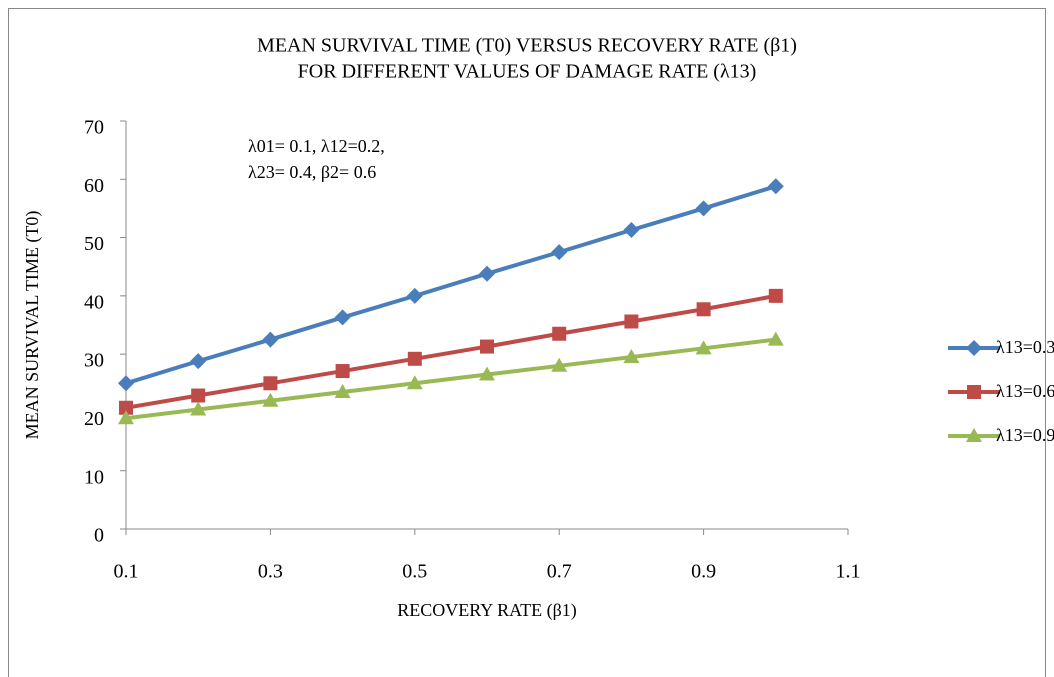 Image resolution: width=1054 pixels, height=677 pixels. Describe the element at coordinates (1025, 391) in the screenshot. I see `legend-label: λ13=0.6` at that location.